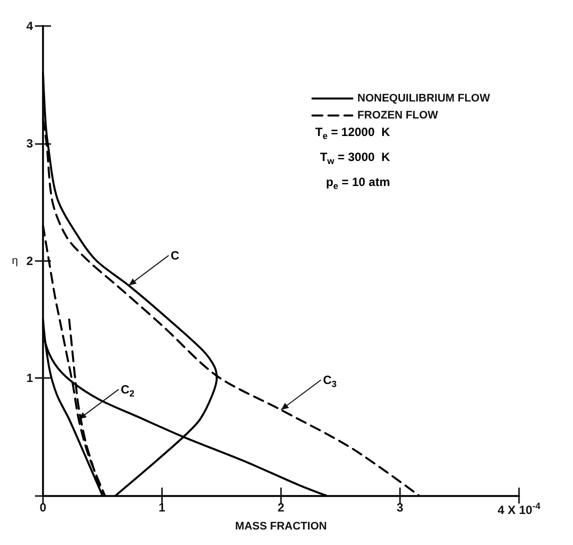  Describe the element at coordinates (400, 507) in the screenshot. I see `x-tick-label: 3` at that location.